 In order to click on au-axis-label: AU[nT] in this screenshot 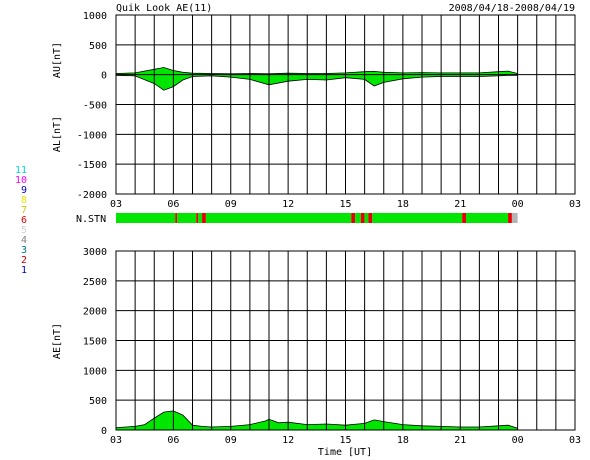, I will do `click(57, 60)`.